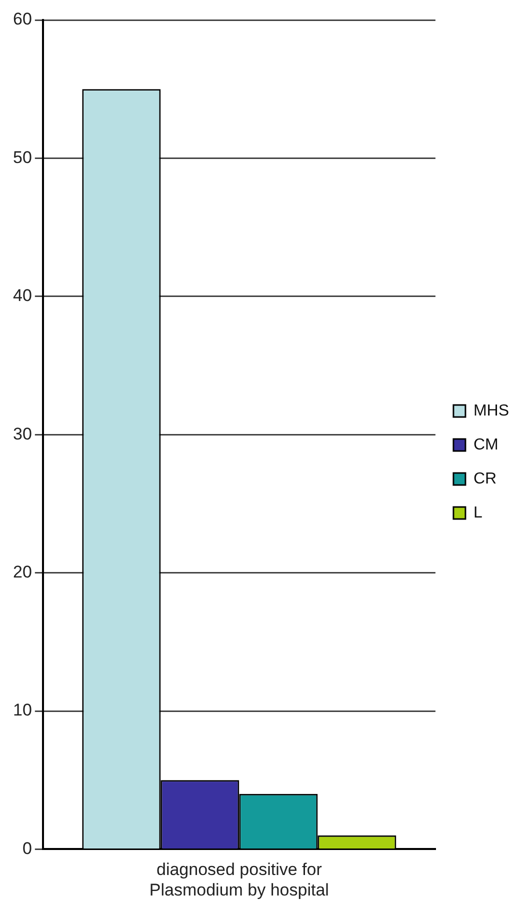 The width and height of the screenshot is (529, 914). What do you see at coordinates (27, 848) in the screenshot?
I see `y-tick-label: 0` at bounding box center [27, 848].